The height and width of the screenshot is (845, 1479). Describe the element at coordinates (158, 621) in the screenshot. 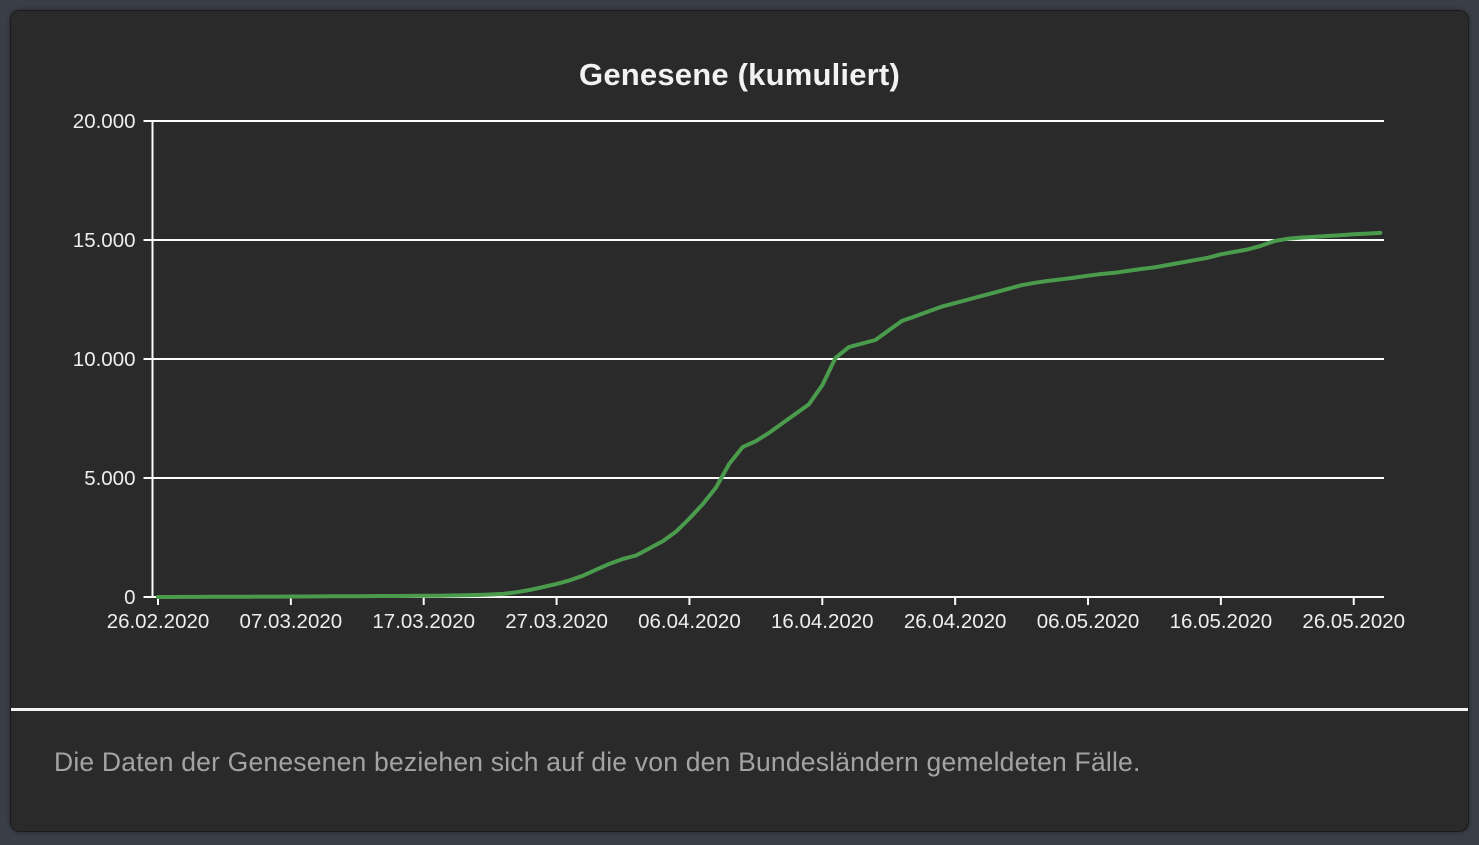

I see `x-tick-label: 26.02.2020` at that location.